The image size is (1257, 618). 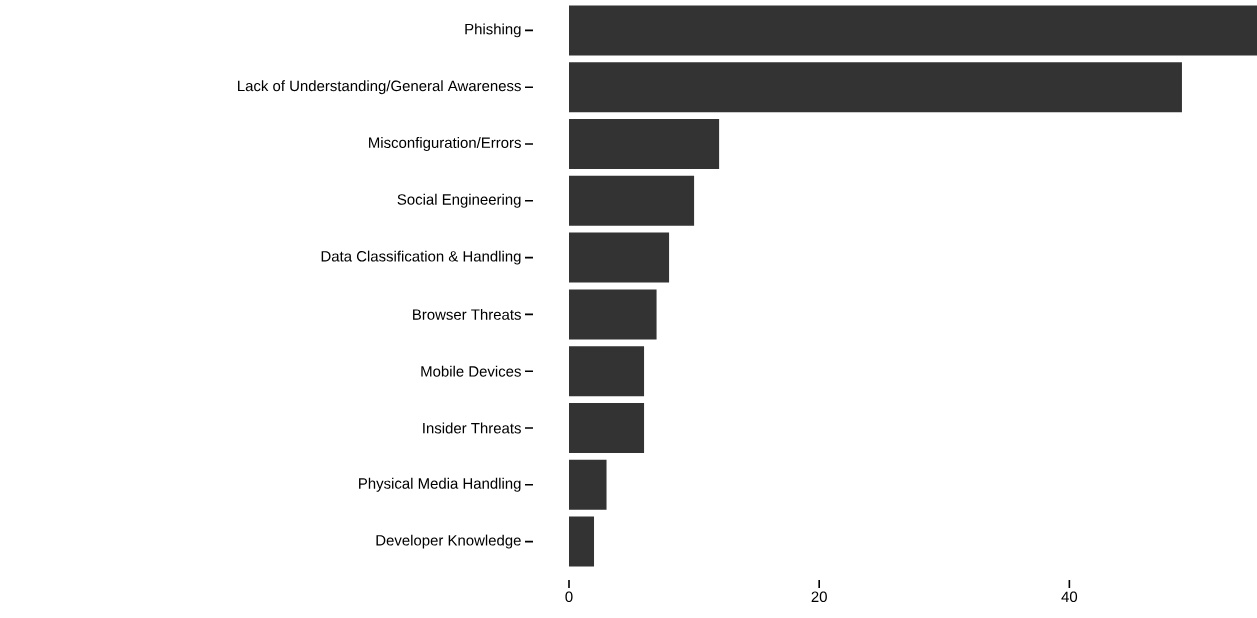 What do you see at coordinates (472, 428) in the screenshot?
I see `y-tick-label: Insider Threats` at bounding box center [472, 428].